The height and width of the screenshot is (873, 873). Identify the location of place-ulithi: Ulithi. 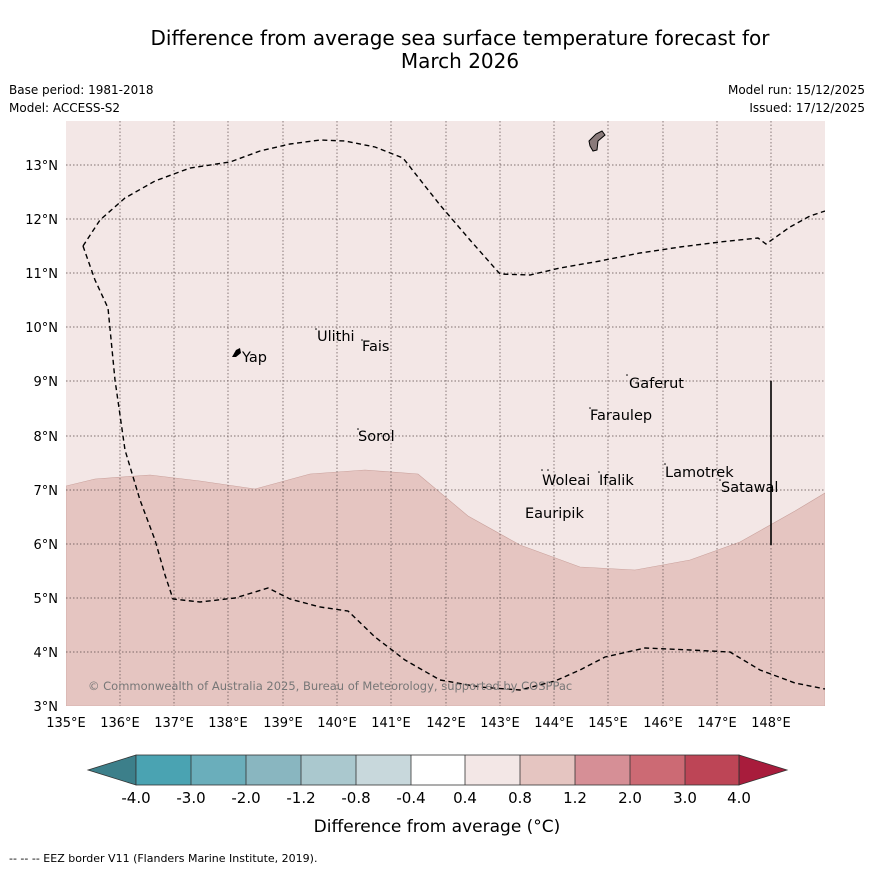
(336, 337).